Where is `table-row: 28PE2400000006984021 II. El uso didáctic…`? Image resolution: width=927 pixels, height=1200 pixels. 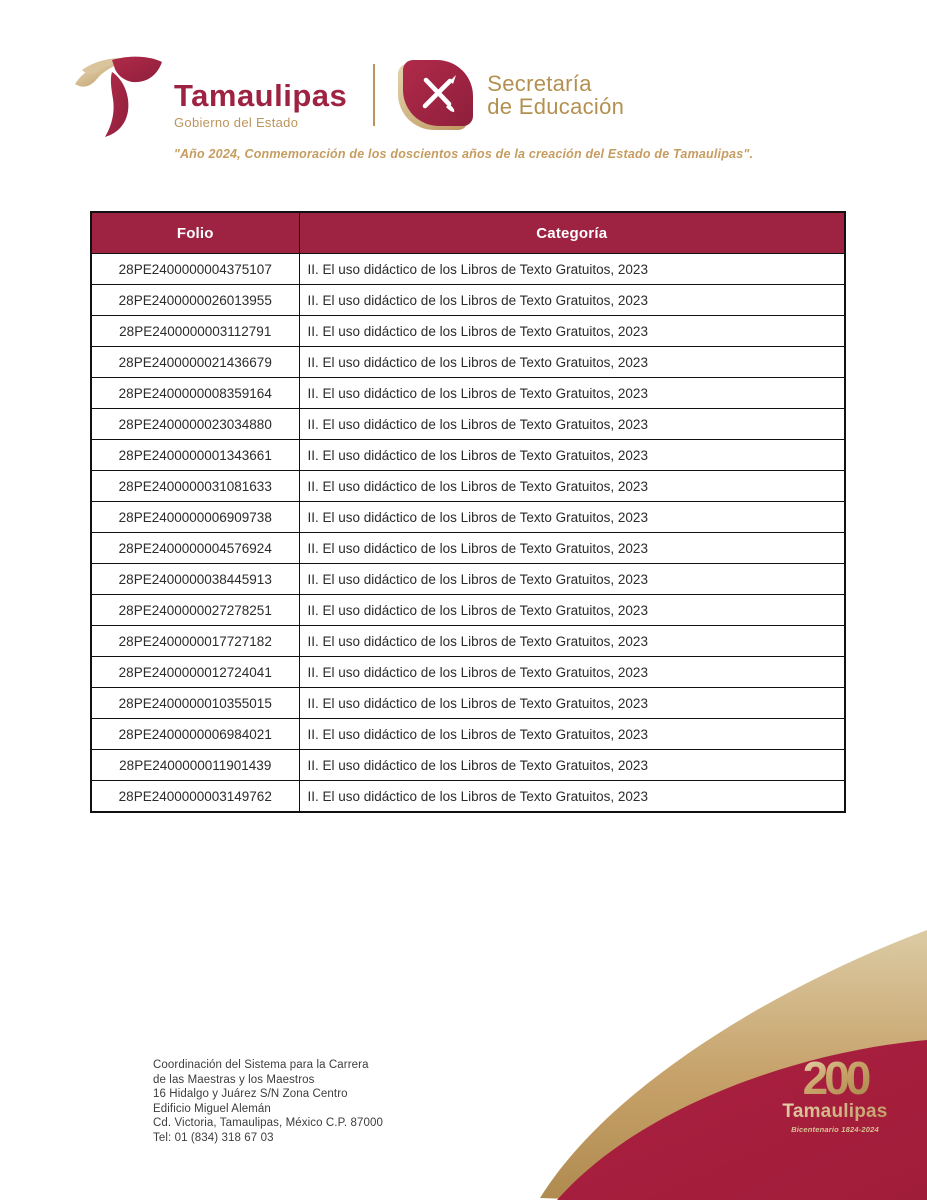 table-row: 28PE2400000006984021 II. El uso didáctic… is located at coordinates (468, 734).